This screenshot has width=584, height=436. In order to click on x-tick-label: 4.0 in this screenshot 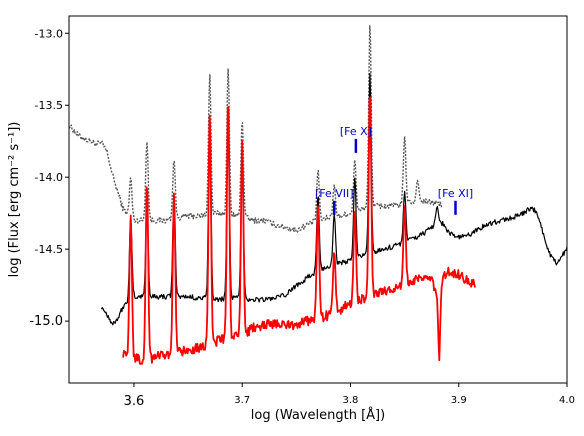, I will do `click(567, 400)`.